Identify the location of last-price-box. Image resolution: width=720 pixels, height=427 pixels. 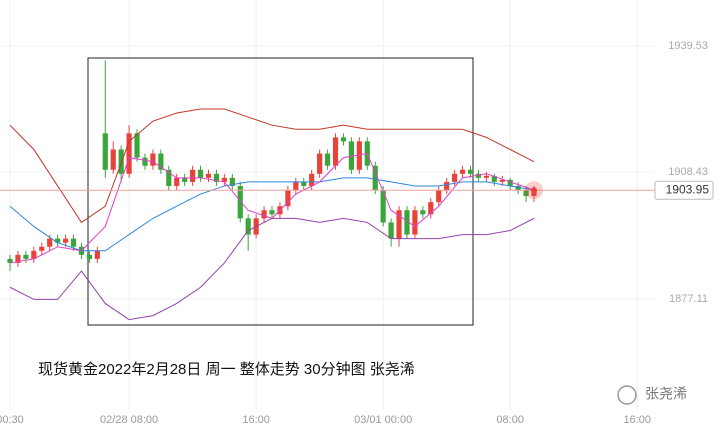
(684, 190).